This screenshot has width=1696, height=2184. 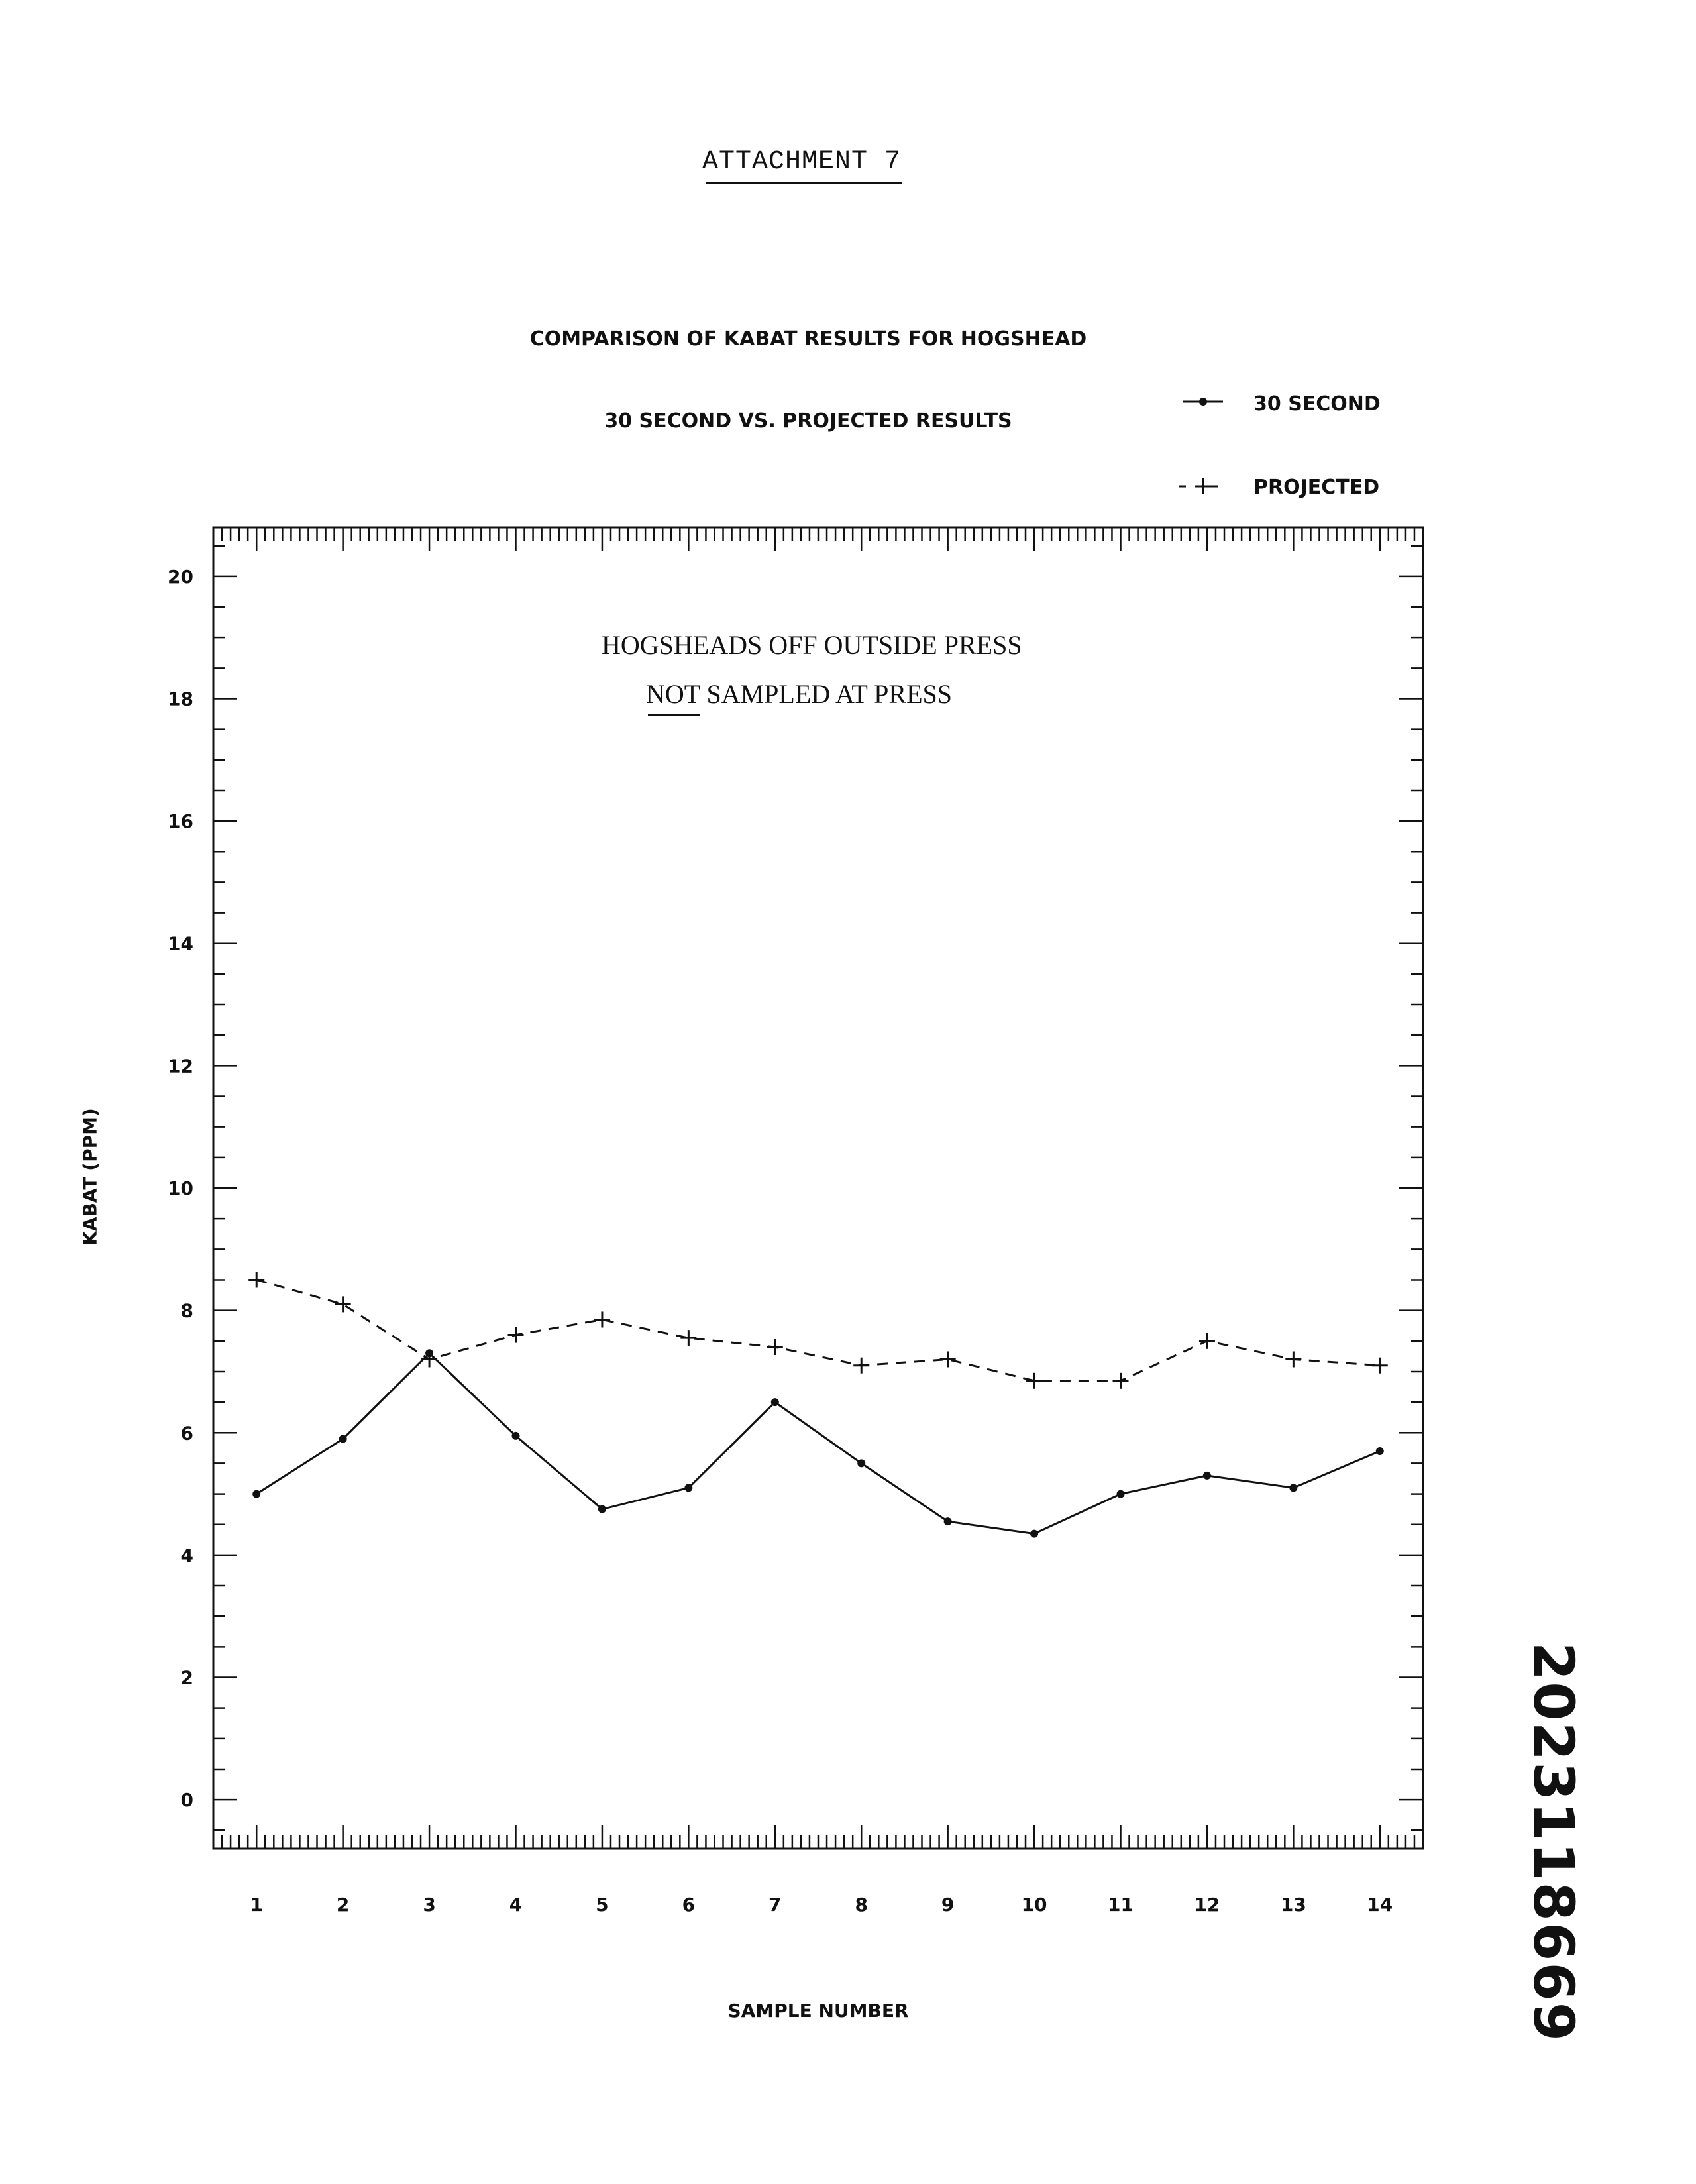 What do you see at coordinates (688, 1905) in the screenshot?
I see `x-tick-label: 6` at bounding box center [688, 1905].